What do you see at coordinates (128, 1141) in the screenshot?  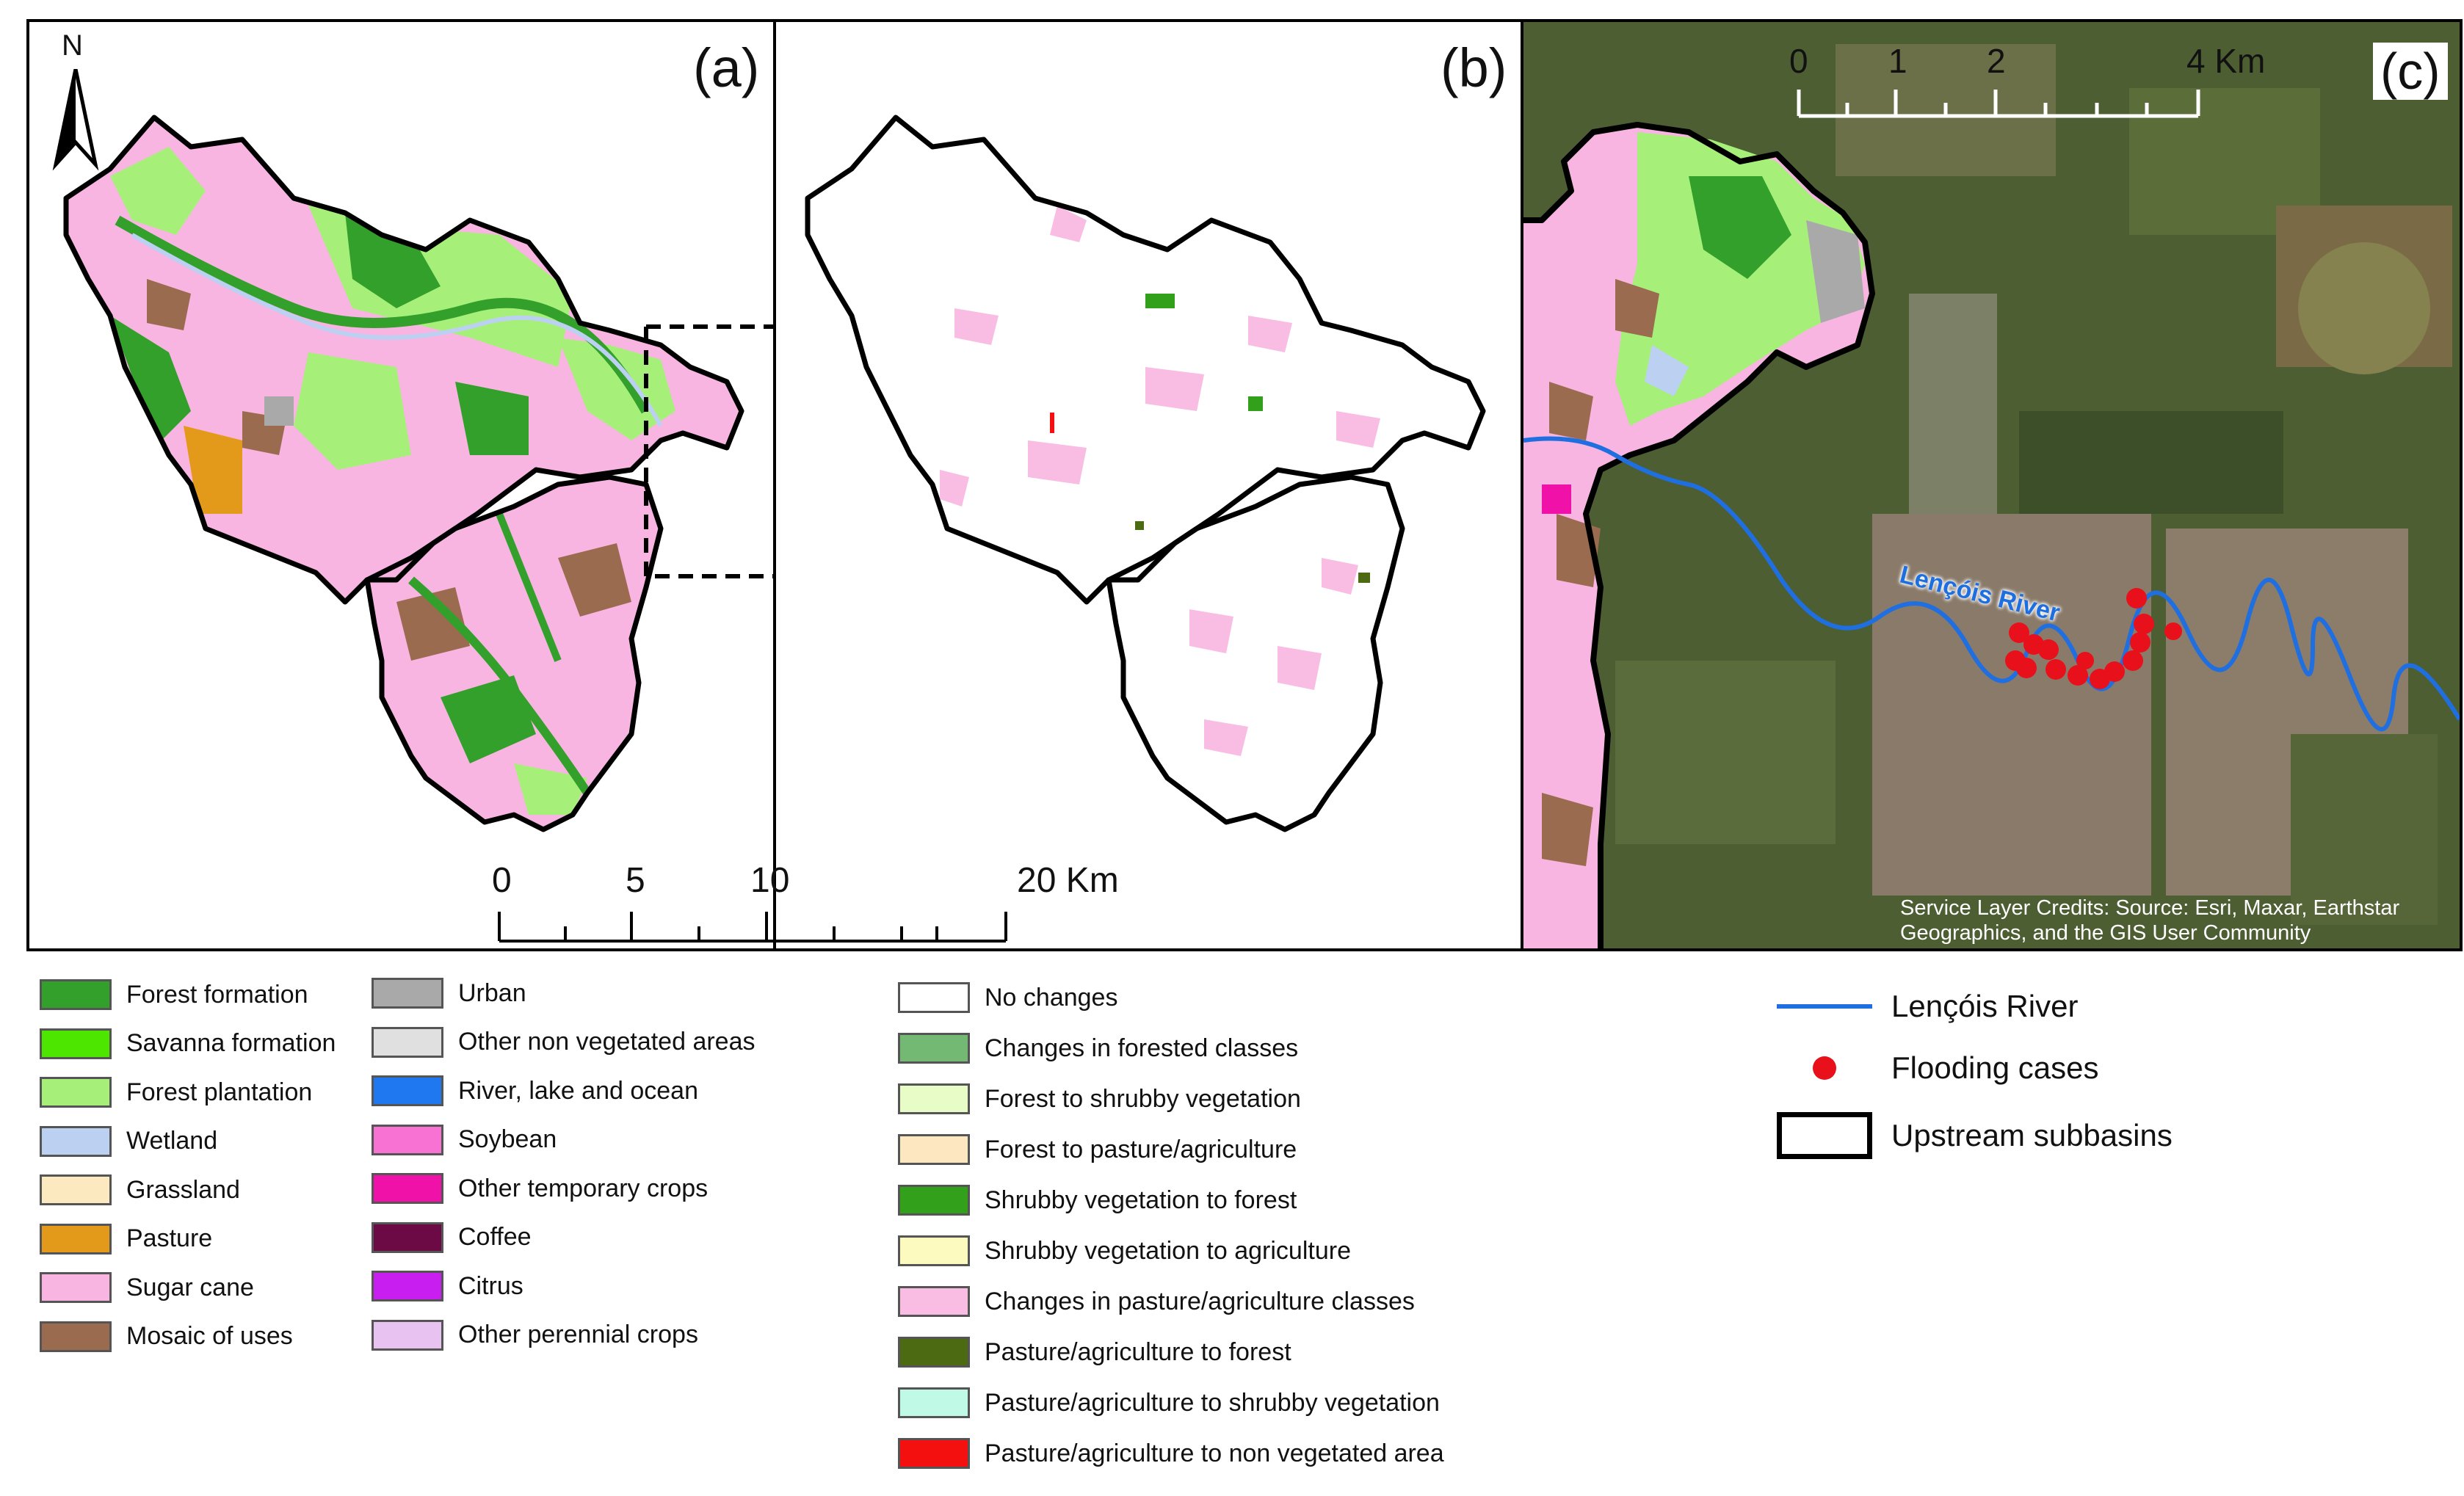 I see `legend-item: Wetland` at bounding box center [128, 1141].